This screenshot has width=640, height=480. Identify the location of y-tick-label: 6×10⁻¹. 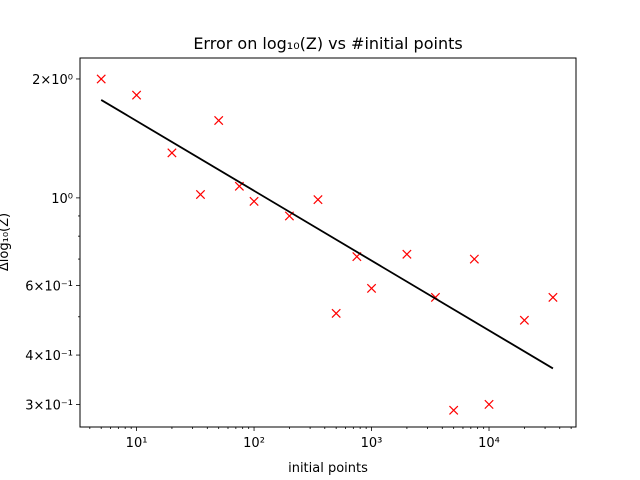
(49, 287).